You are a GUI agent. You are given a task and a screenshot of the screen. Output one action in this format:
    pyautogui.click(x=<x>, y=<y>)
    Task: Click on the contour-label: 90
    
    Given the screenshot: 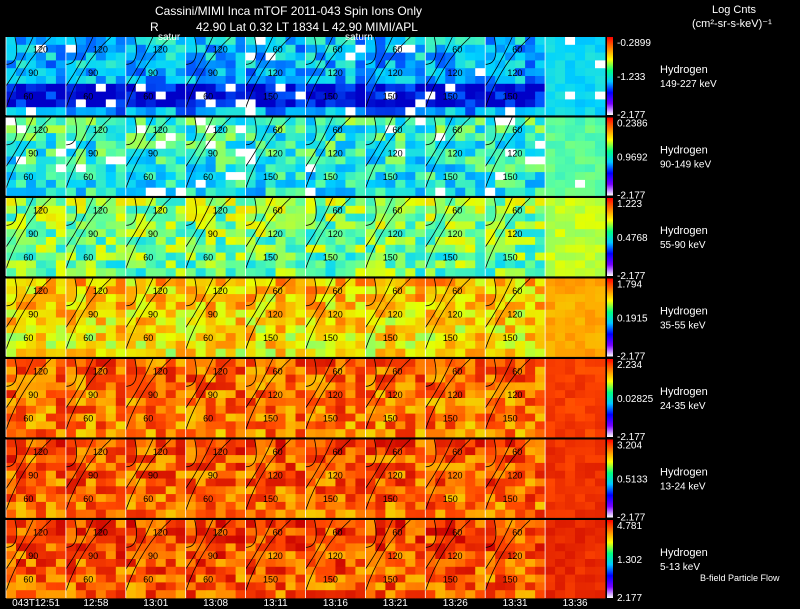 What is the action you would take?
    pyautogui.click(x=213, y=234)
    